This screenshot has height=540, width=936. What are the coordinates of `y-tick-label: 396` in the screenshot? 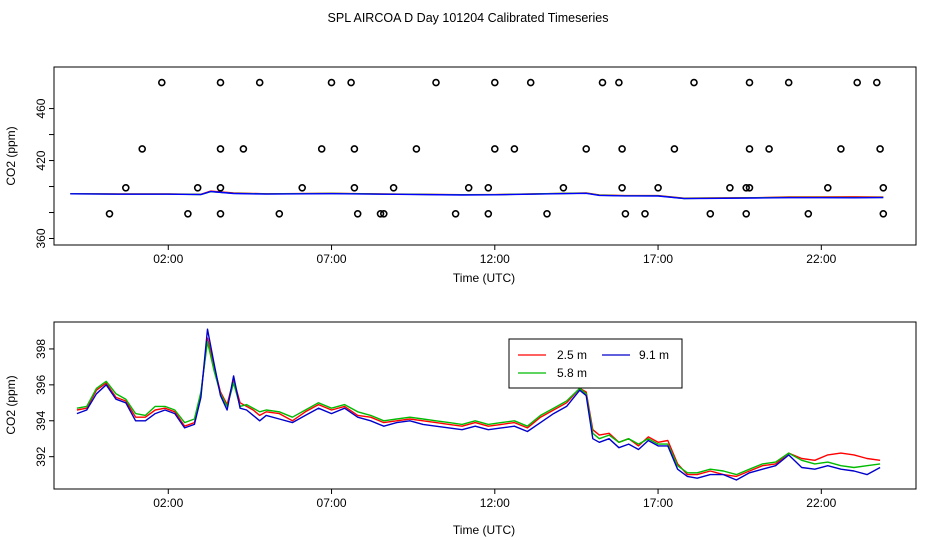 It's located at (41, 385).